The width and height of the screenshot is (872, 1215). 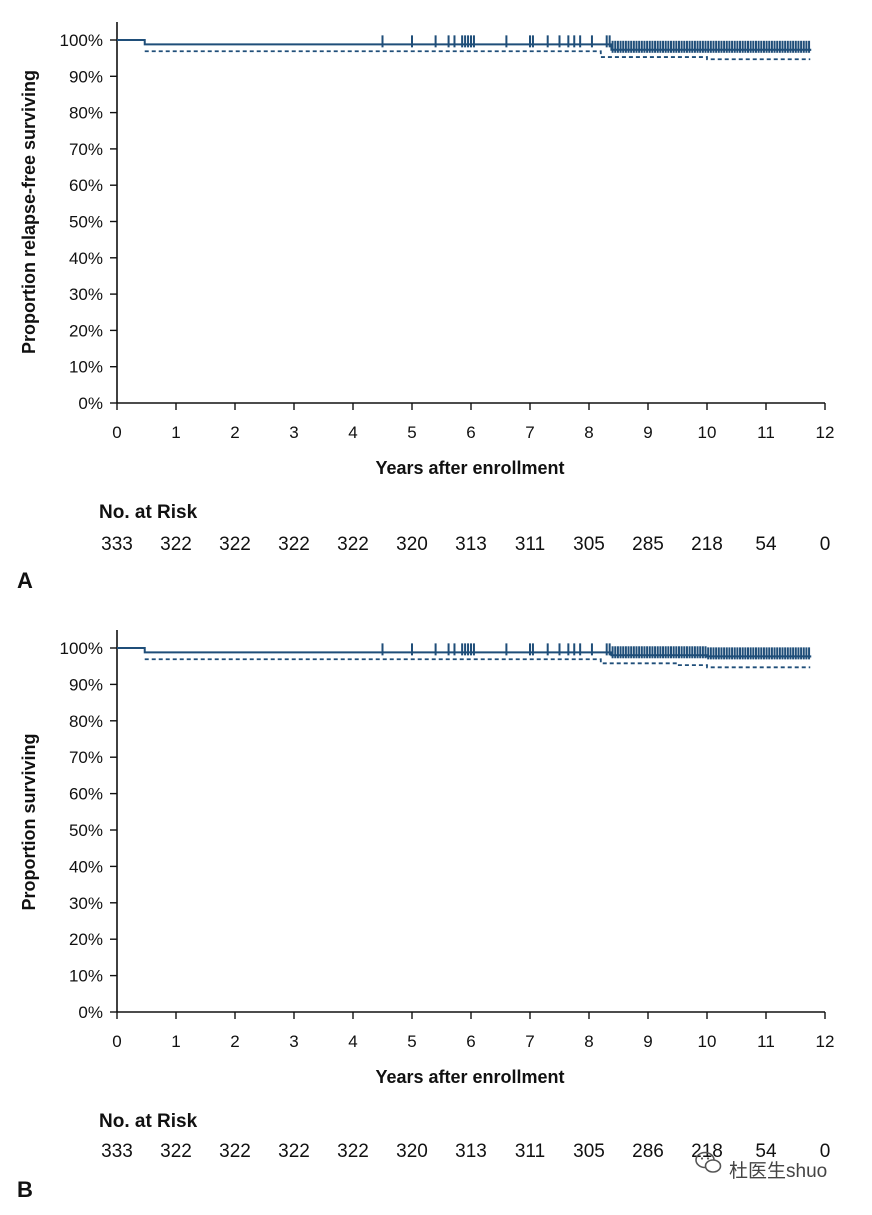 I want to click on watermark-text: 杜医生shuo, so click(x=778, y=1171).